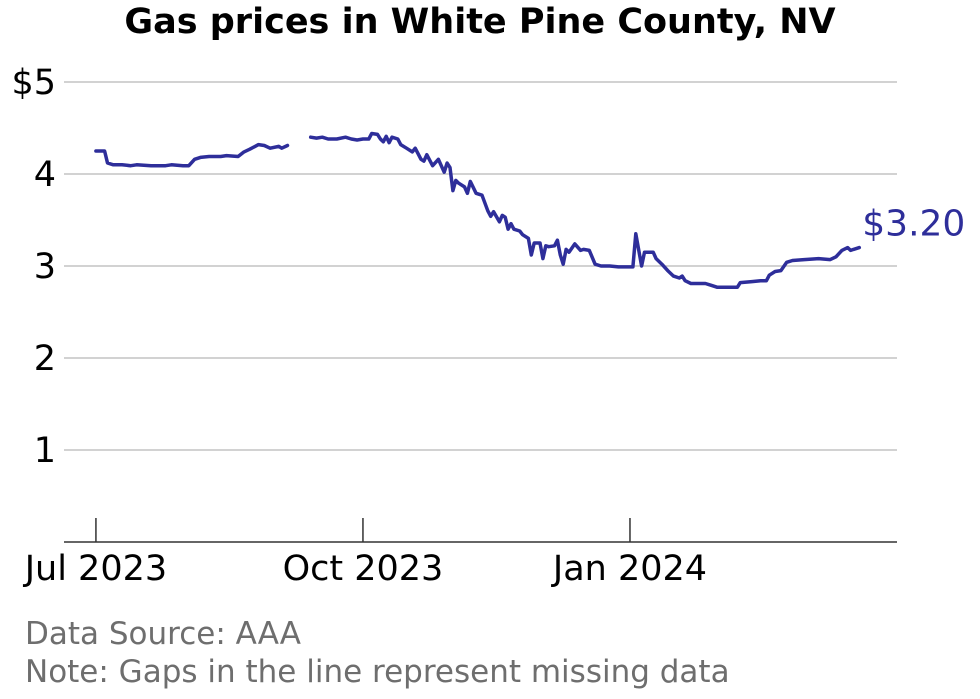 The height and width of the screenshot is (699, 980). Describe the element at coordinates (629, 569) in the screenshot. I see `x-tick-label-2: Jan 2024` at that location.